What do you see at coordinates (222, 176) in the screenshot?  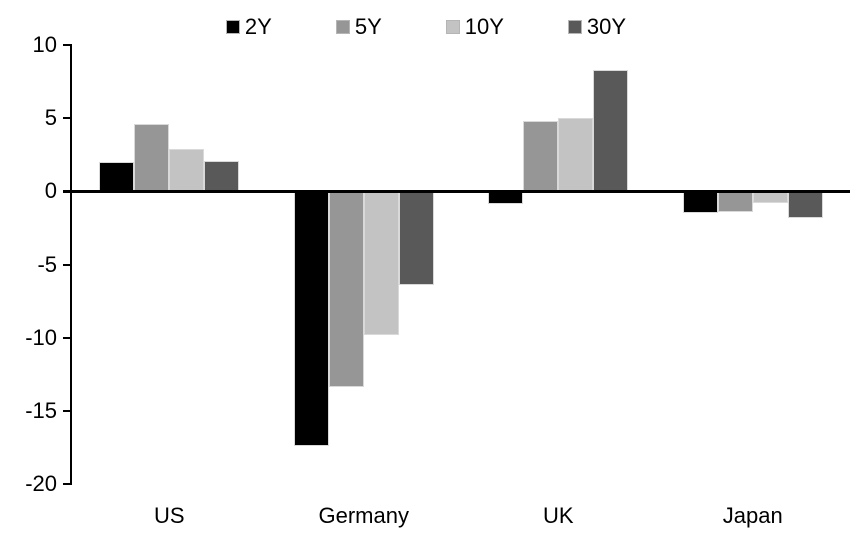 I see `bar-us-30y` at bounding box center [222, 176].